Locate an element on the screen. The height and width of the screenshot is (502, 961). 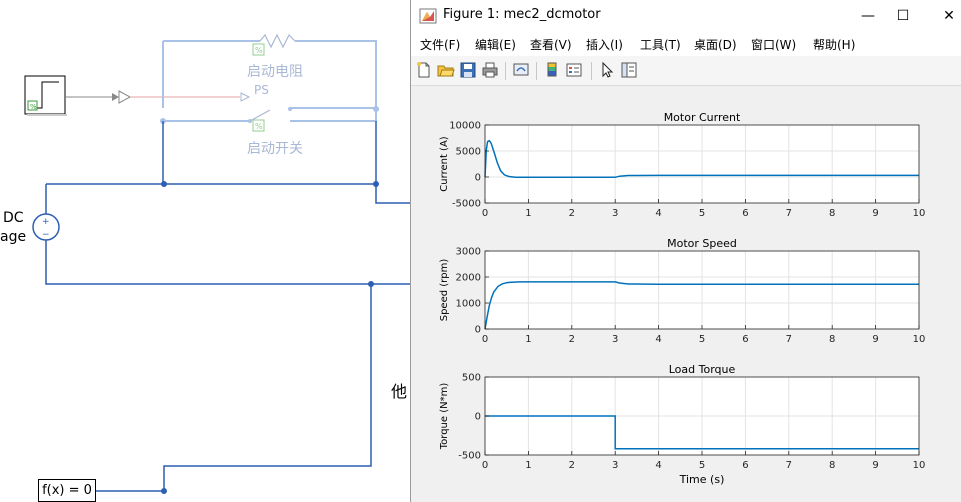
new-figure-icon is located at coordinates (424, 70).